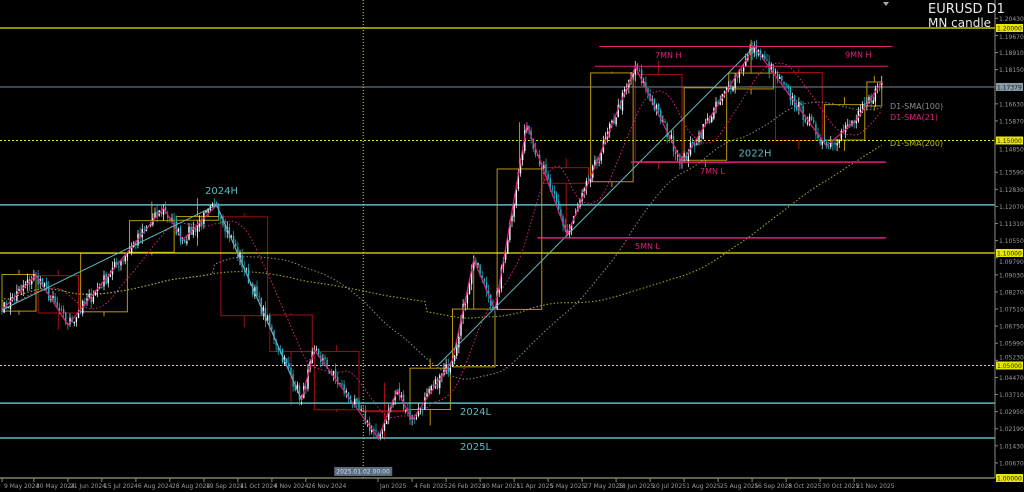 The image size is (1024, 492). I want to click on price-tick-label: 1.05230, so click(1011, 357).